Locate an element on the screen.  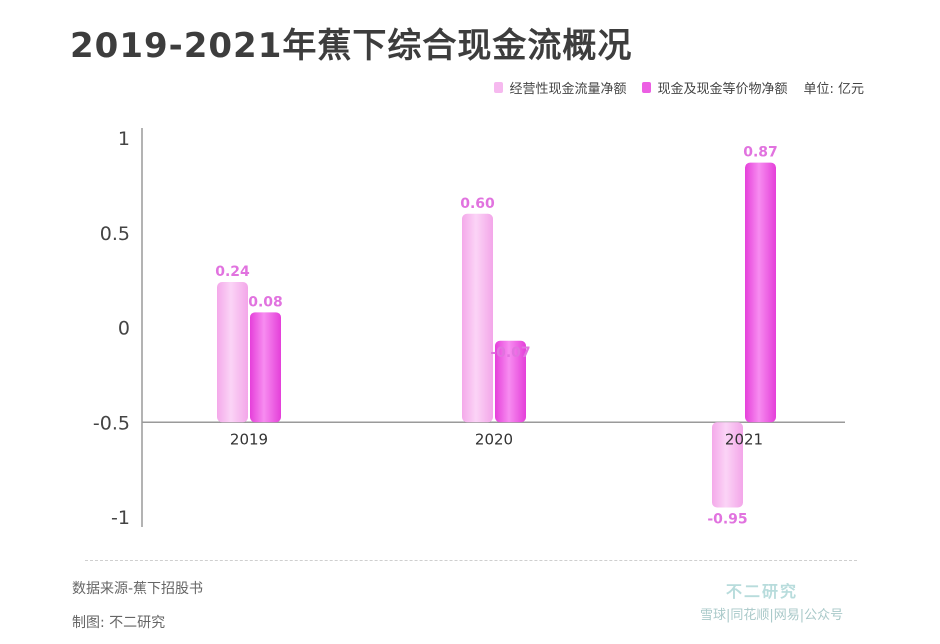
footer-divider is located at coordinates (471, 560).